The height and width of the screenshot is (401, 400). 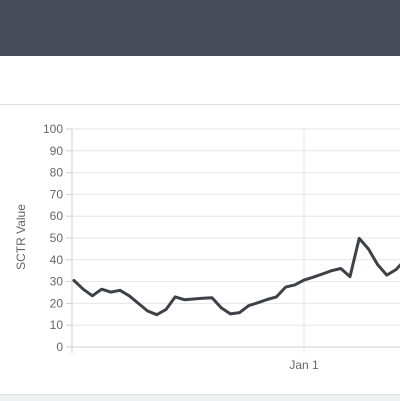 What do you see at coordinates (57, 282) in the screenshot?
I see `y-tick-label: 30` at bounding box center [57, 282].